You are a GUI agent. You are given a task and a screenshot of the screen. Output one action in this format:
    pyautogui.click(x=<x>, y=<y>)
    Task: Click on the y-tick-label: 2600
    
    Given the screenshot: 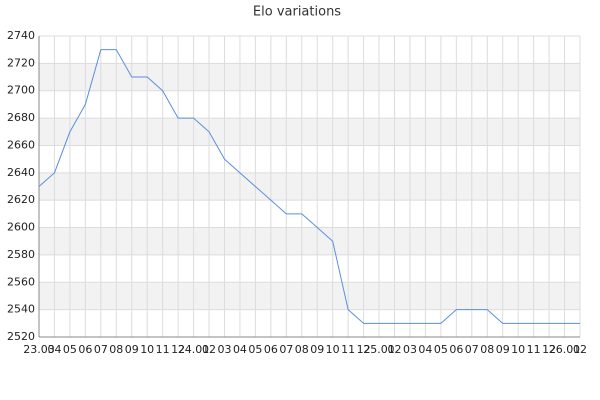 What is the action you would take?
    pyautogui.click(x=21, y=227)
    